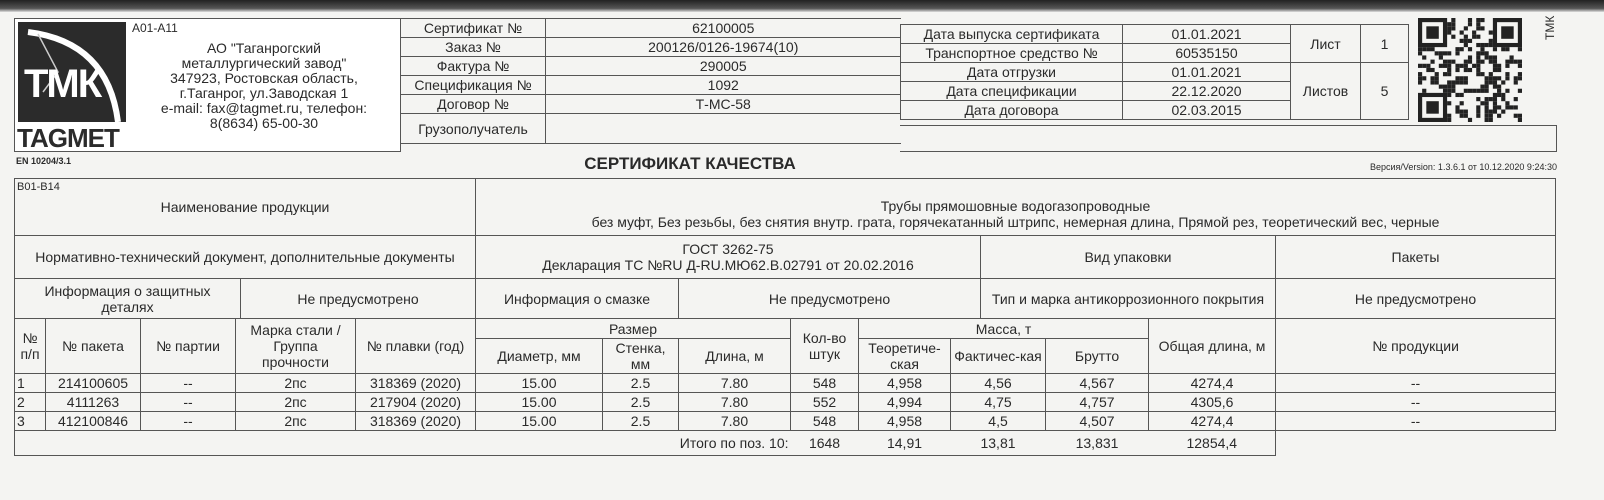 The width and height of the screenshot is (1604, 500). What do you see at coordinates (93, 402) in the screenshot?
I see `cell-package: 4111263` at bounding box center [93, 402].